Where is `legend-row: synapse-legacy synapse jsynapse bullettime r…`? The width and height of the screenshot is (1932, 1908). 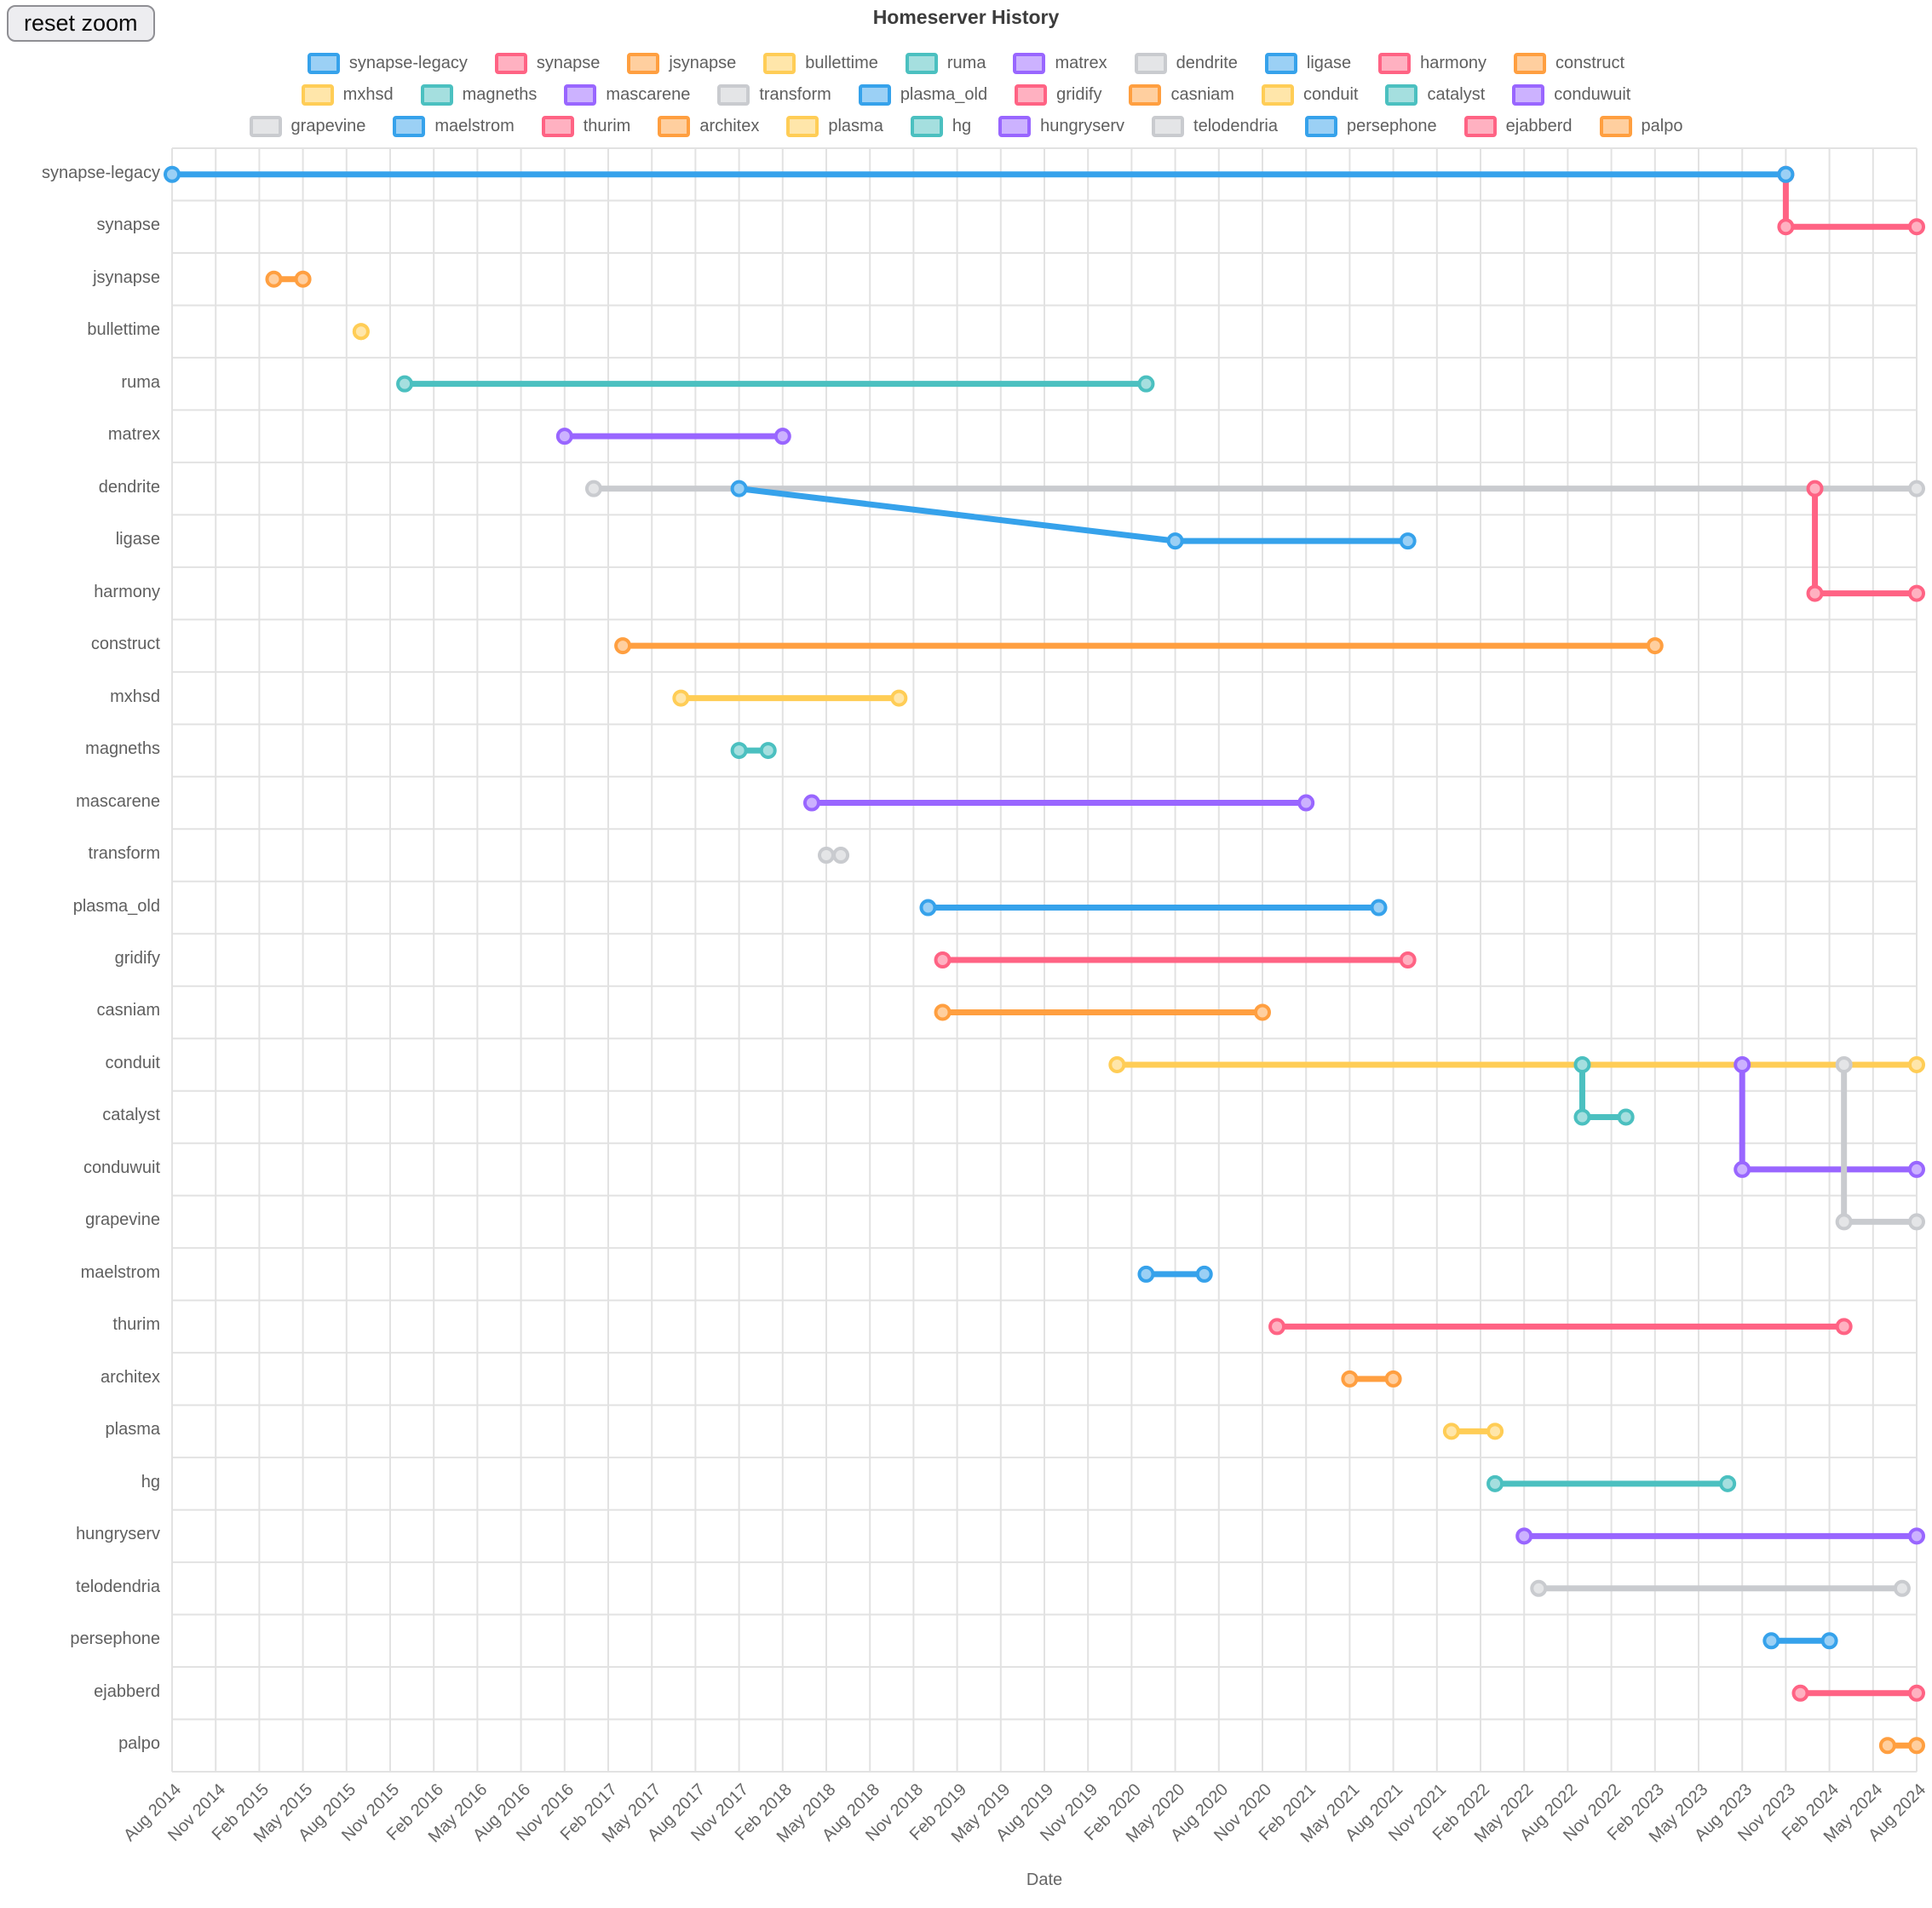 legend-row: synapse-legacy synapse jsynapse bullettime r… is located at coordinates (966, 64).